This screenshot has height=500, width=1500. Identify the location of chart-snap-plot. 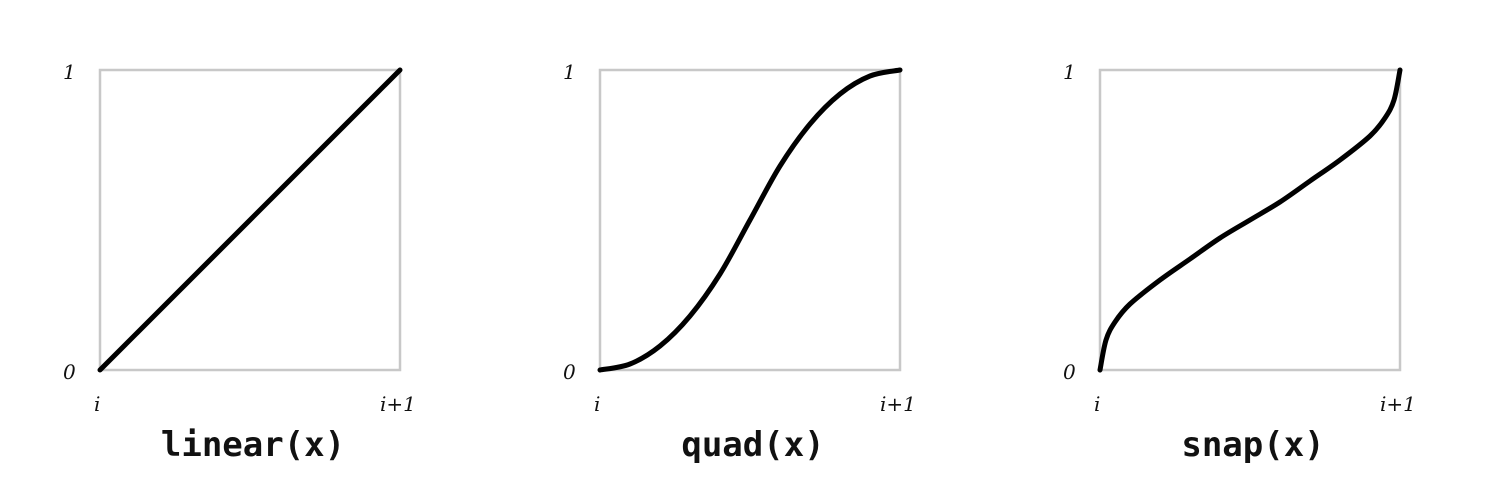
(1250, 220).